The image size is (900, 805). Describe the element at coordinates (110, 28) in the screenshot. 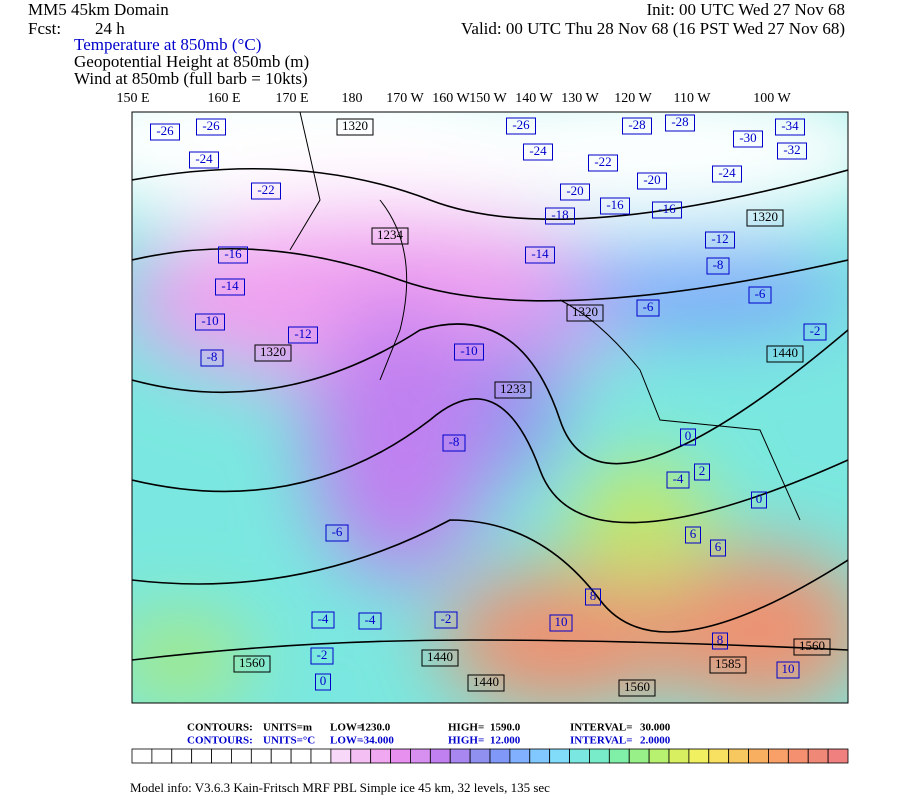

I see `fcst-value: 24 h` at that location.